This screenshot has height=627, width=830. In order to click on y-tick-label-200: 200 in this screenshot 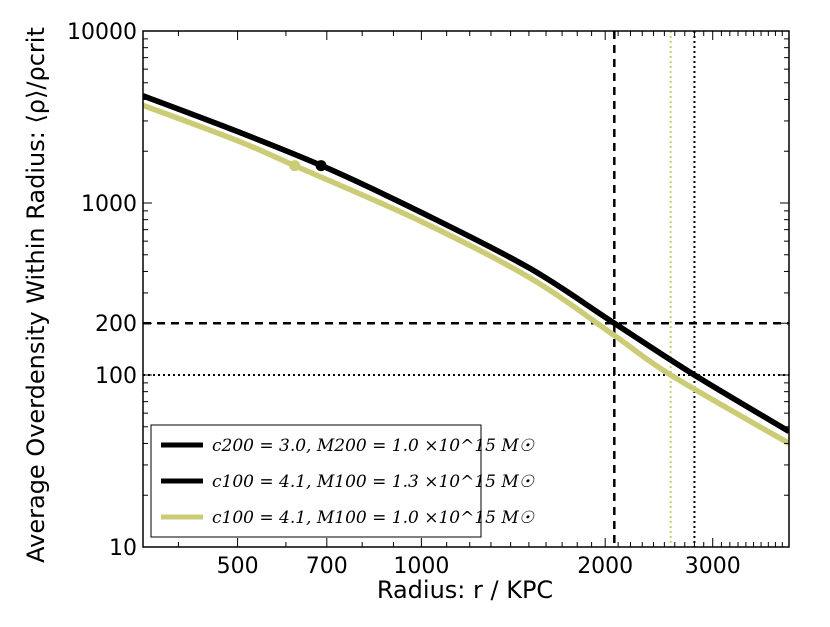, I will do `click(116, 324)`.